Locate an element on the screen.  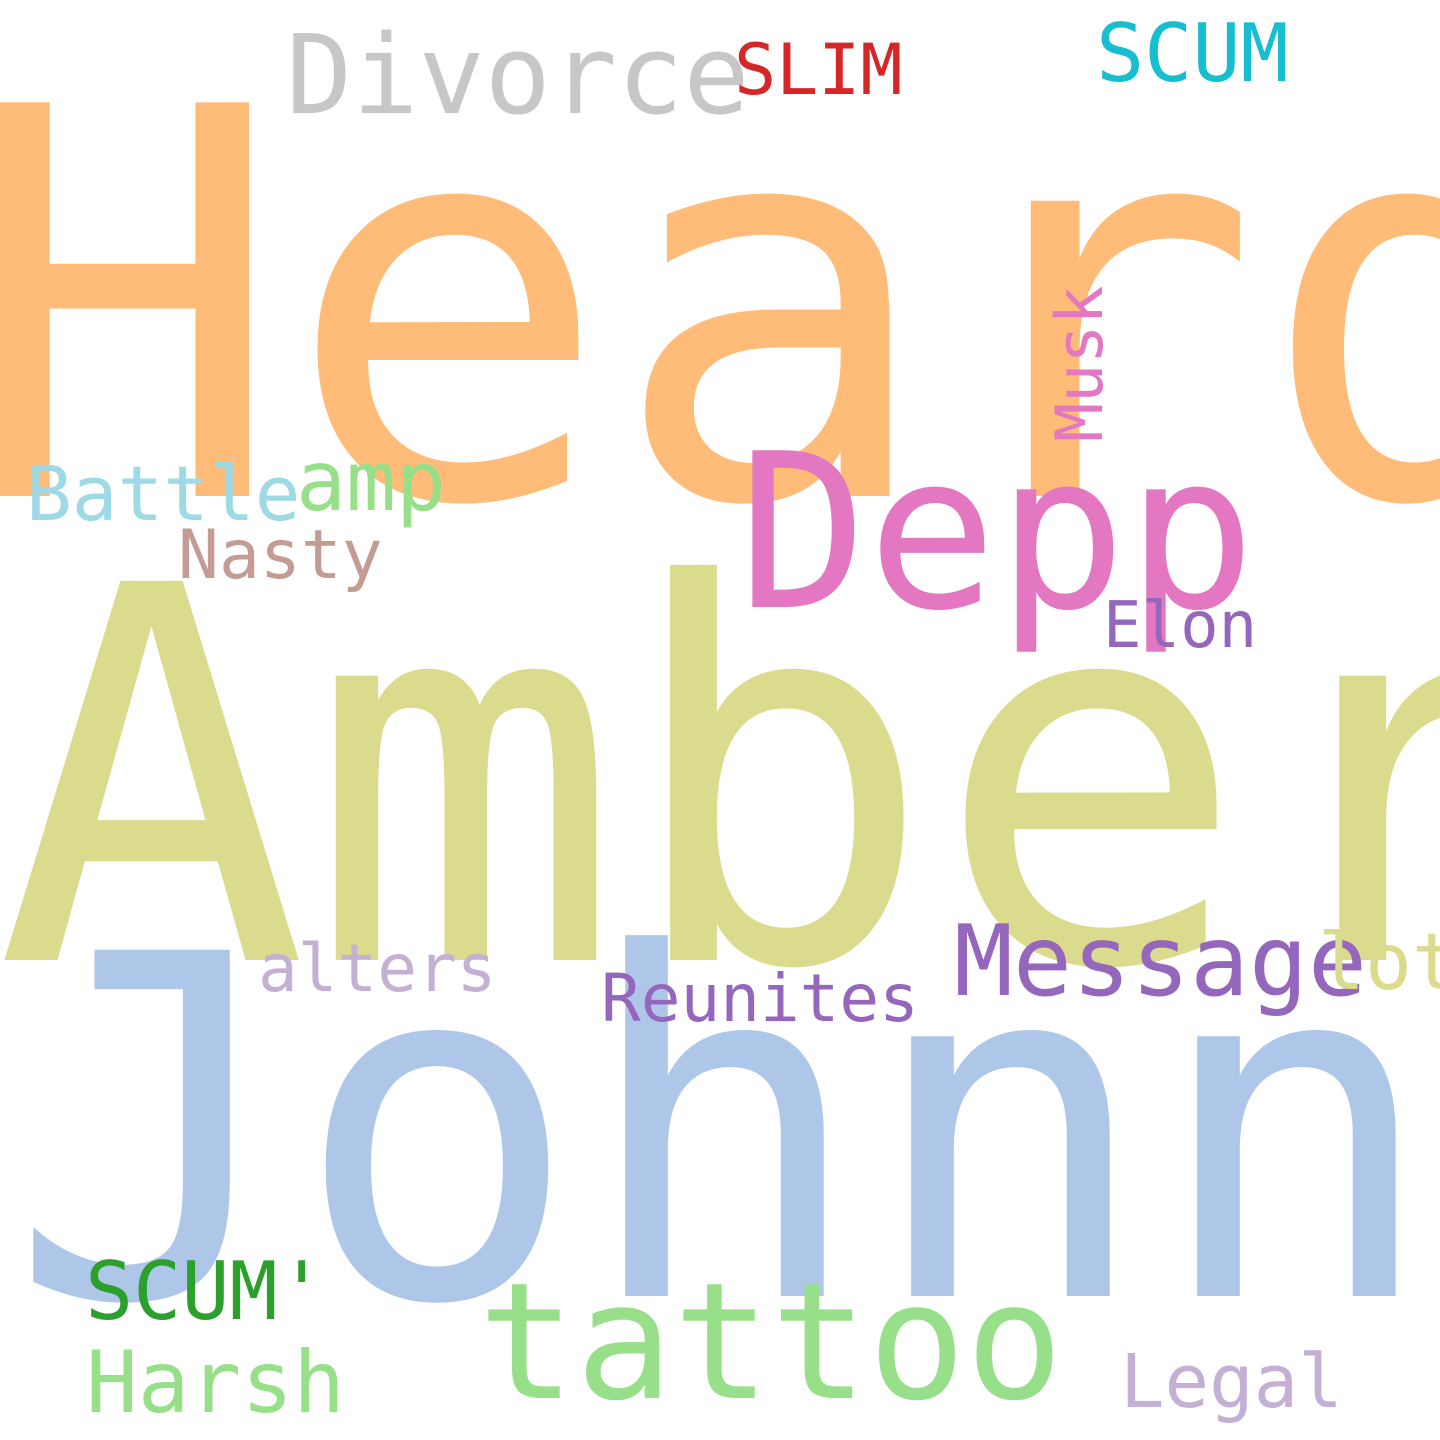
word-legal: Legal is located at coordinates (1231, 1382).